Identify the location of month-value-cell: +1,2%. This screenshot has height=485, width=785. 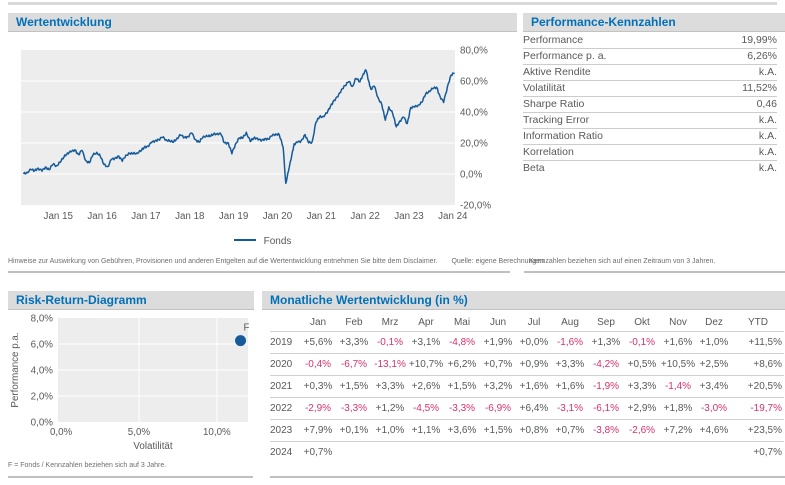
(390, 408).